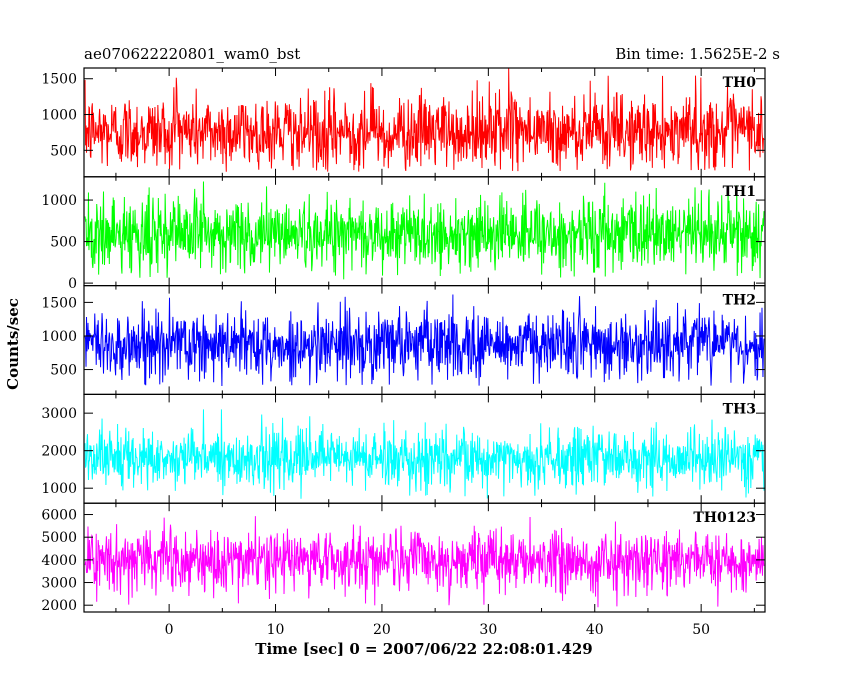 The image size is (850, 680). I want to click on panel-th3: 1000 2000 3000 TH3, so click(403, 448).